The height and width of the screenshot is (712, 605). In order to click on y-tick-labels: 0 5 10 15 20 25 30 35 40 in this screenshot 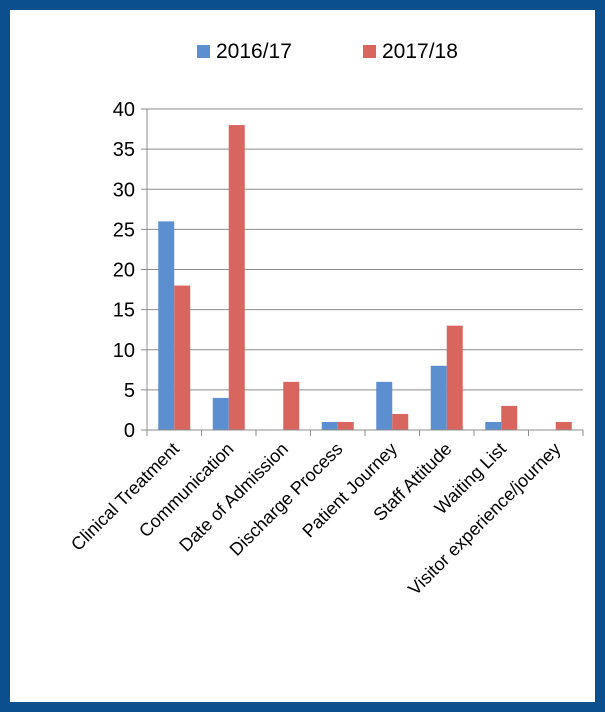, I will do `click(124, 270)`.